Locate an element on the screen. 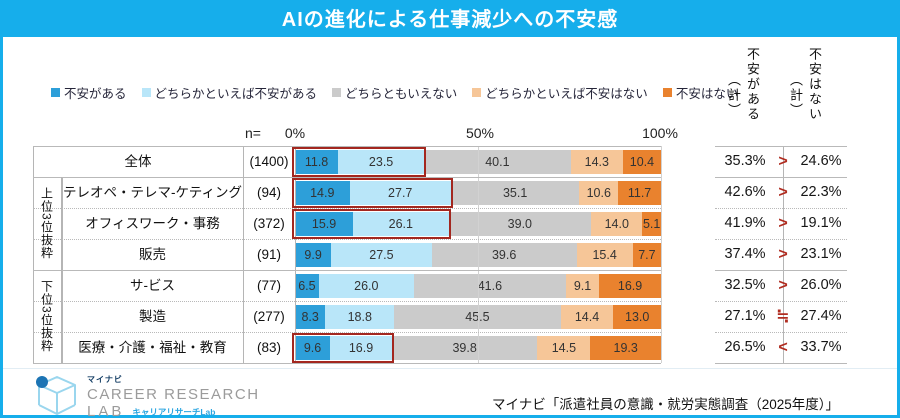  group-label-text-1: 下位3位抜粋 is located at coordinates (46, 316).